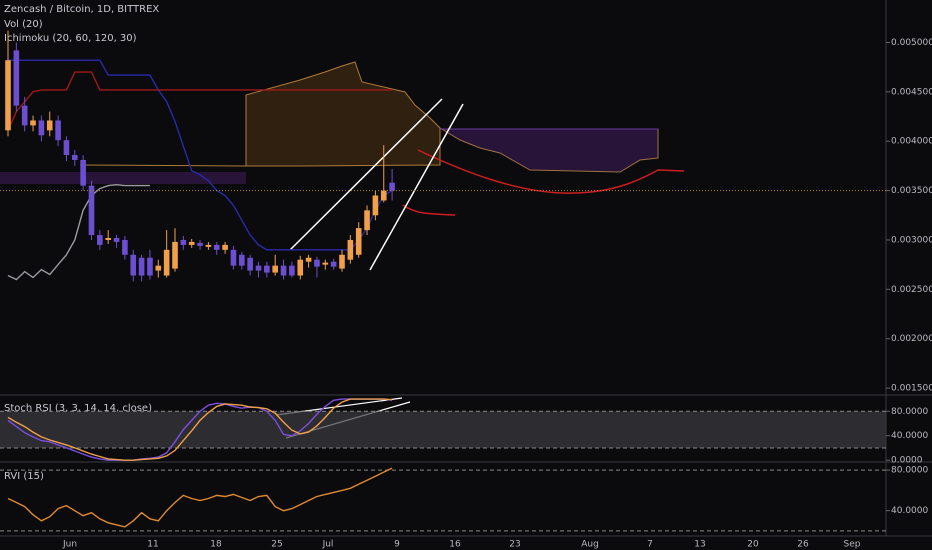  I want to click on x-tick-label: 9, so click(397, 545).